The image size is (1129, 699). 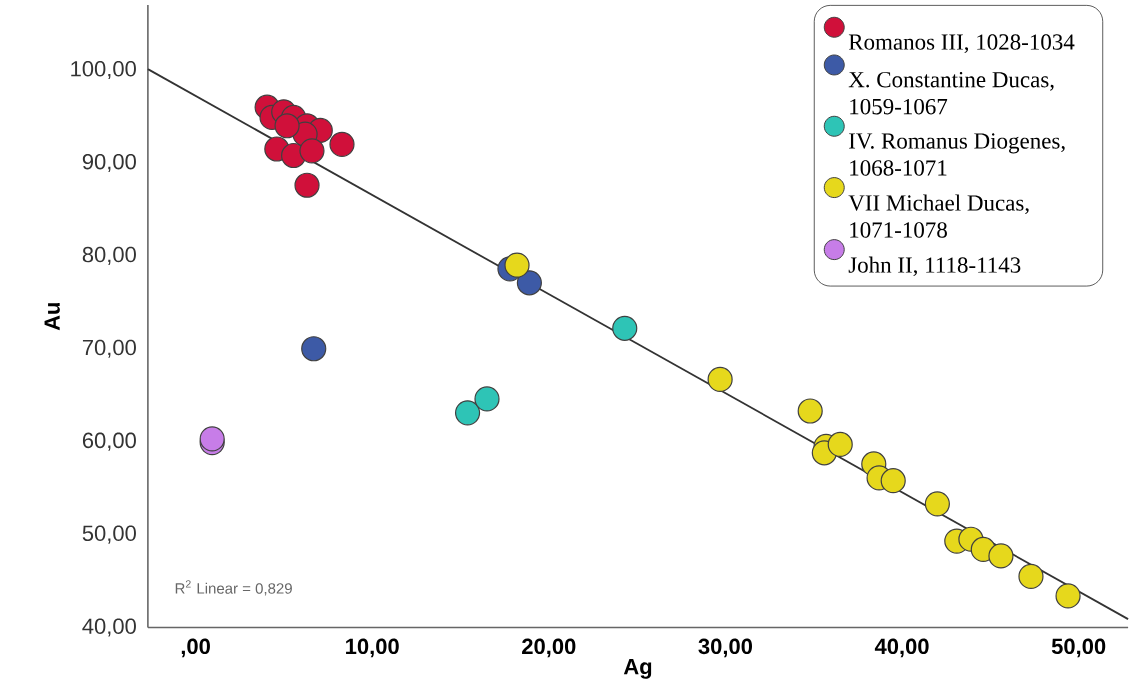 I want to click on y-tick-label: 40,00, so click(x=109, y=627).